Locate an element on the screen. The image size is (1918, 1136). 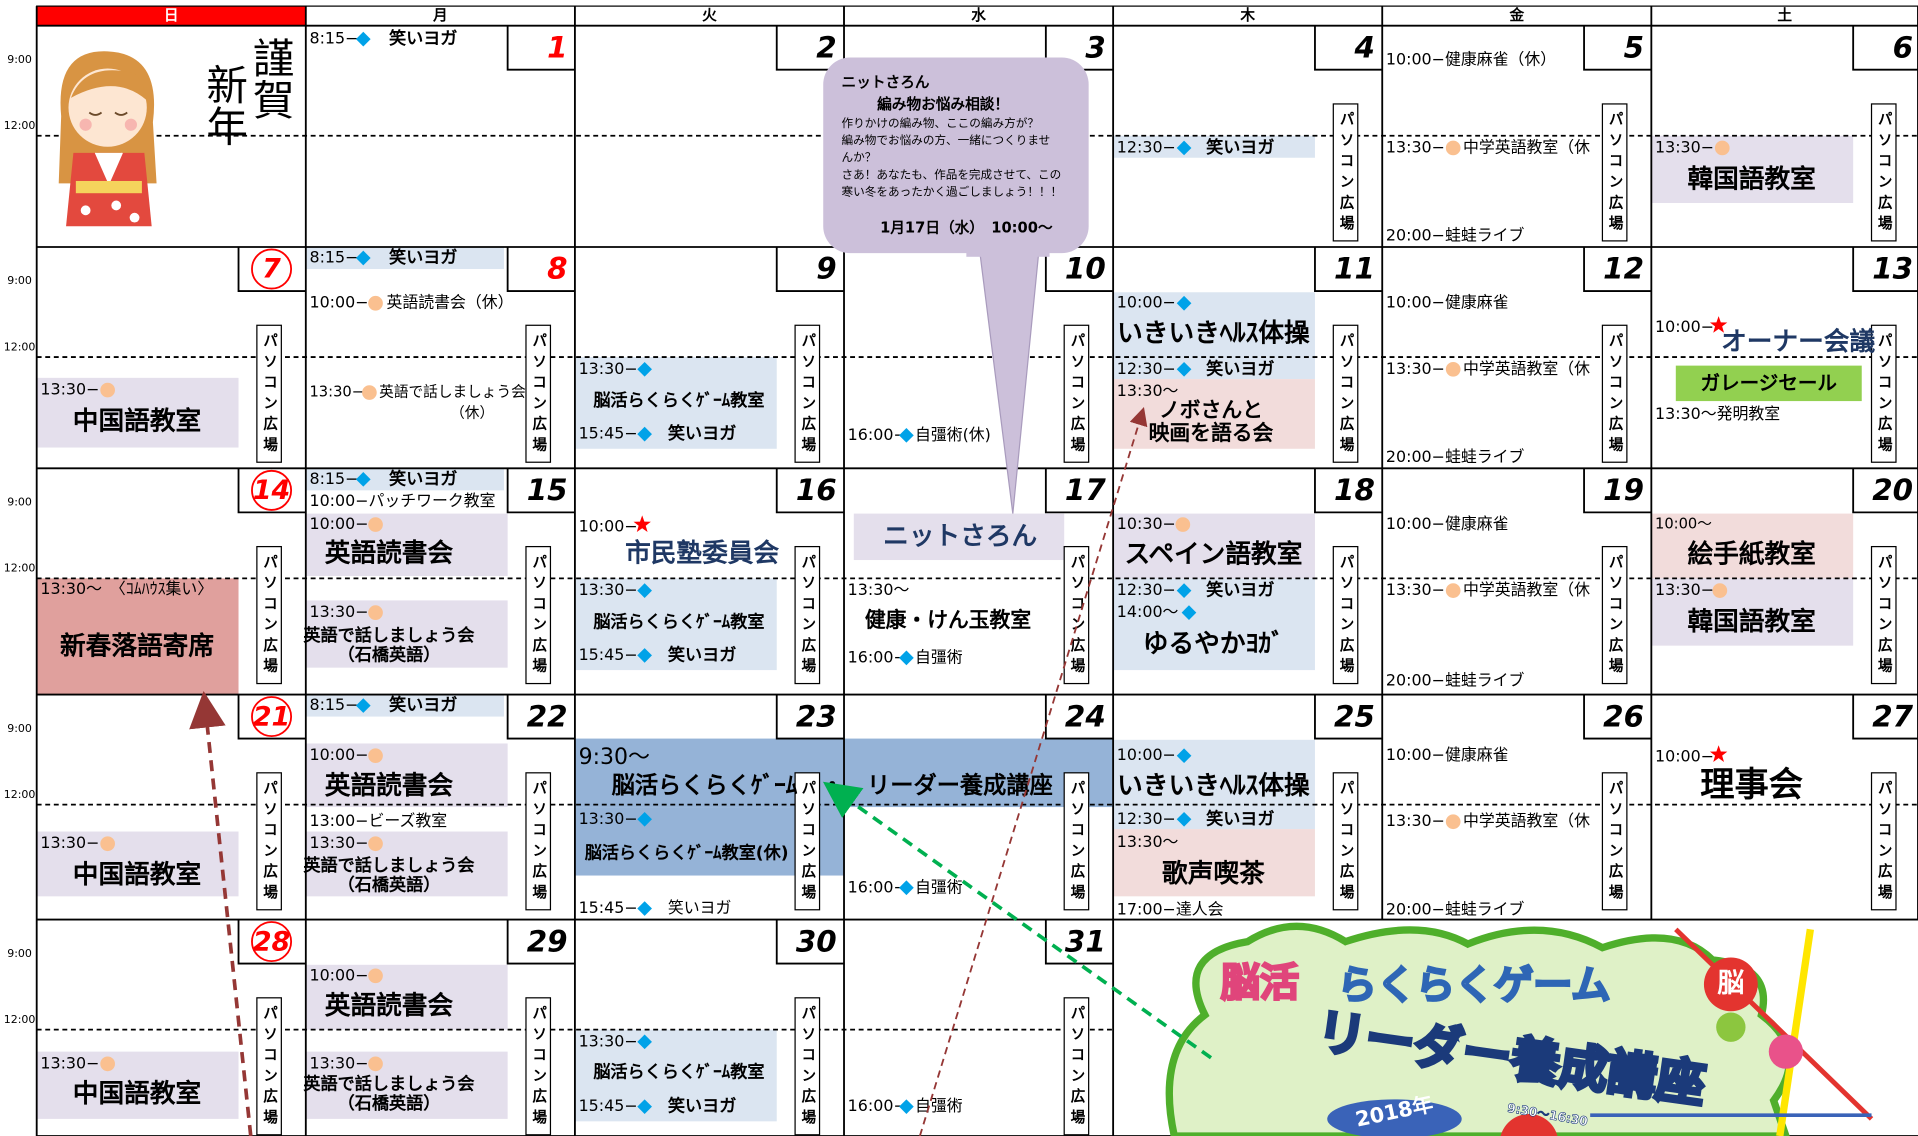
date-number: 7 is located at coordinates (271, 269).